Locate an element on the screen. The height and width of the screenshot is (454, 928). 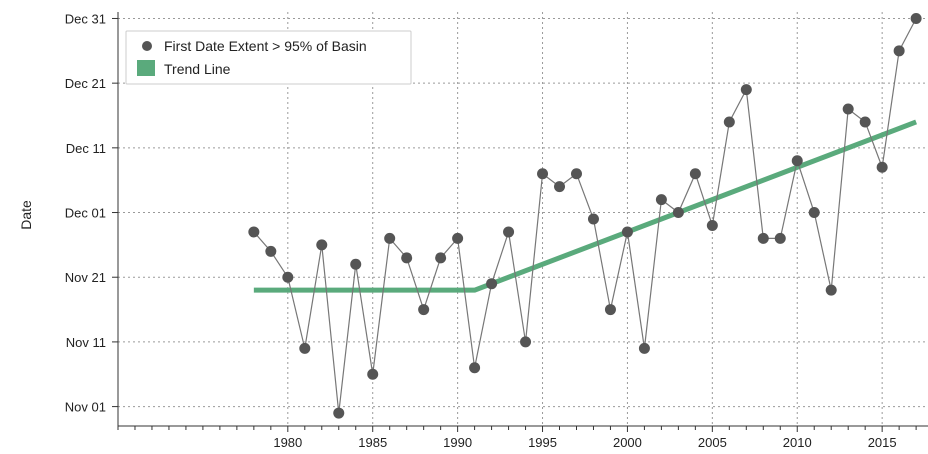
x-tick-label: 1990 is located at coordinates (457, 442).